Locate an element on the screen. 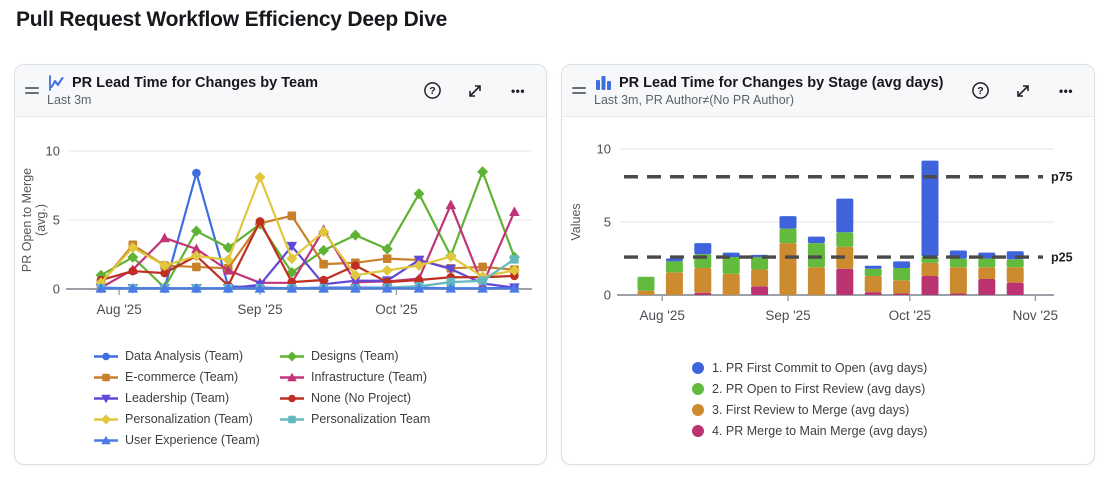  svg-text: Values is located at coordinates (576, 221).